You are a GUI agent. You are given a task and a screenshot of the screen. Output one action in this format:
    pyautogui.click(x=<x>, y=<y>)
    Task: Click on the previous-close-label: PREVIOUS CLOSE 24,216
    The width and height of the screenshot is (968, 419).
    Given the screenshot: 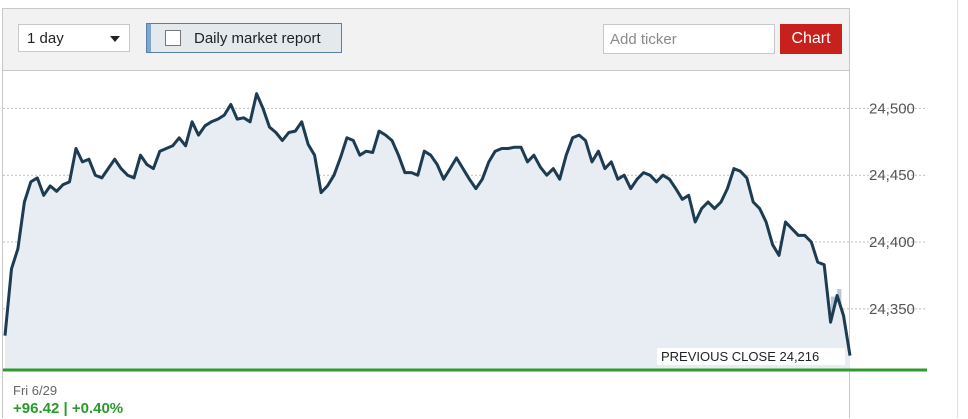 What is the action you would take?
    pyautogui.click(x=740, y=356)
    